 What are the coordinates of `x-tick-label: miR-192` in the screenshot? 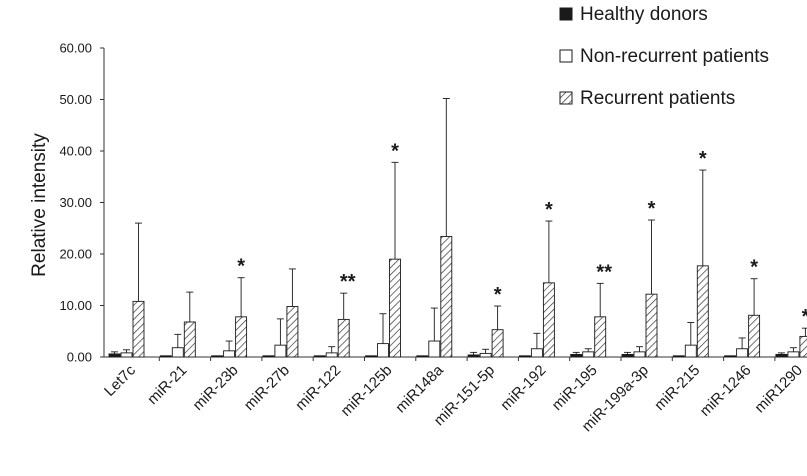 It's located at (523, 388).